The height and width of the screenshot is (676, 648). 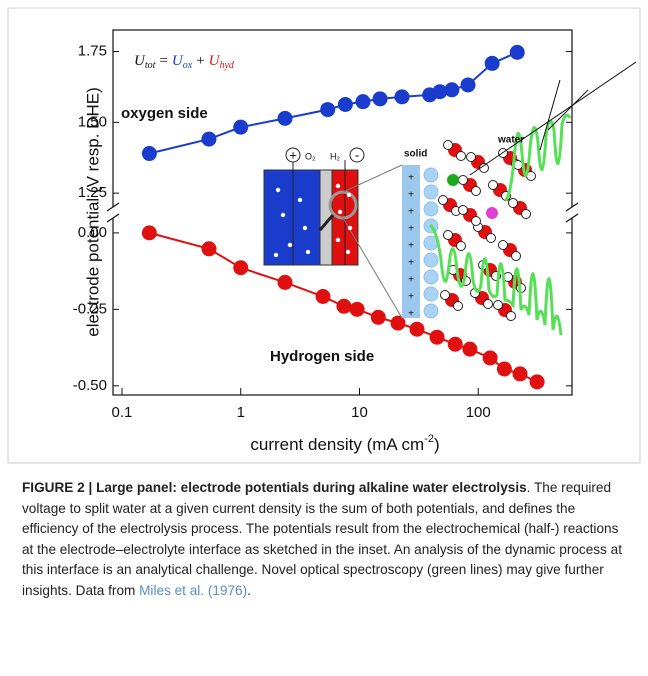 What do you see at coordinates (478, 412) in the screenshot?
I see `x-tick-label: 100` at bounding box center [478, 412].